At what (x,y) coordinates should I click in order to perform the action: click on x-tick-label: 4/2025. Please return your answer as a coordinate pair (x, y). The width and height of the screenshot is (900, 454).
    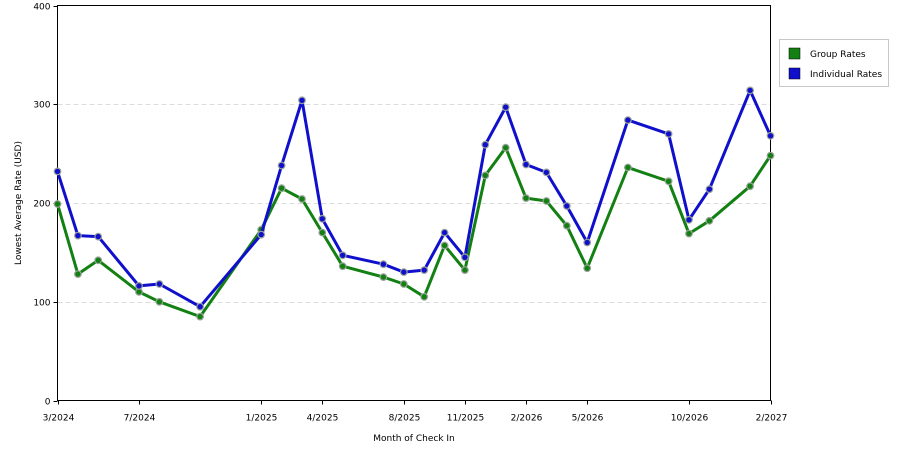
    Looking at the image, I should click on (323, 419).